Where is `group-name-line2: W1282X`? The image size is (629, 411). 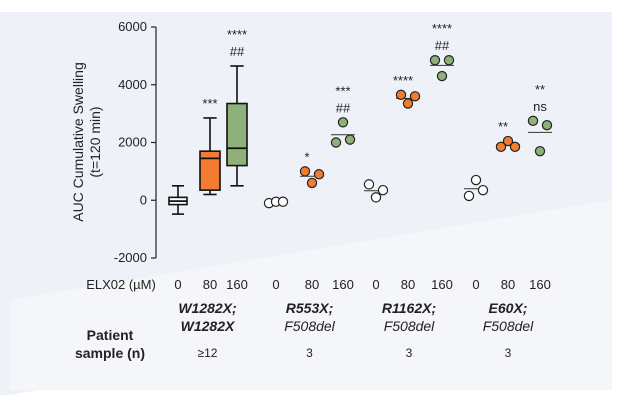
group-name-line2: W1282X is located at coordinates (208, 326).